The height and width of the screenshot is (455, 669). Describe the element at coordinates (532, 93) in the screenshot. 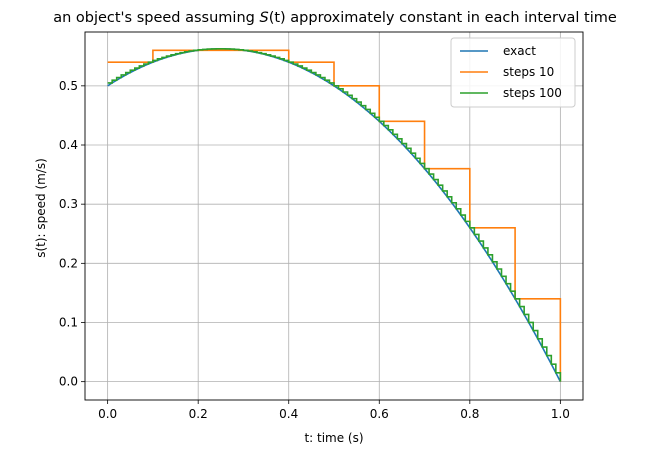

I see `legend-label-steps-100: steps 100` at that location.